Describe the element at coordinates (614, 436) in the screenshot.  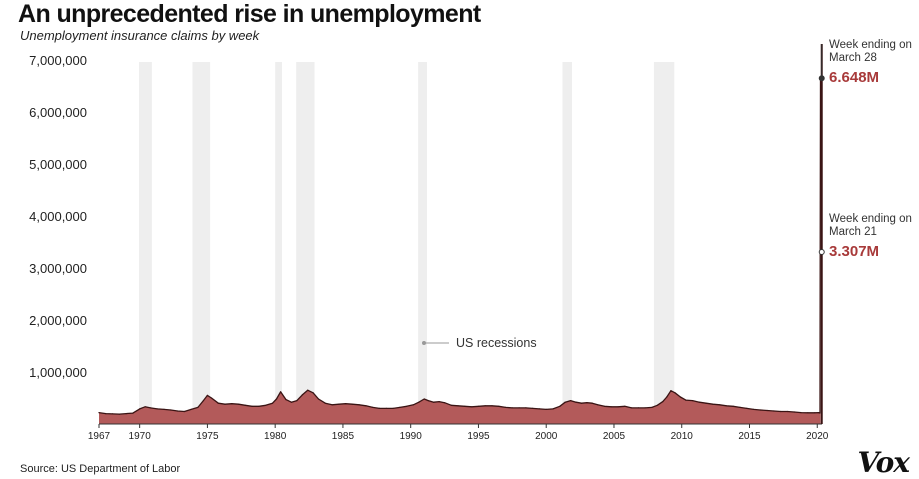
I see `x-tick-label: 2005` at that location.